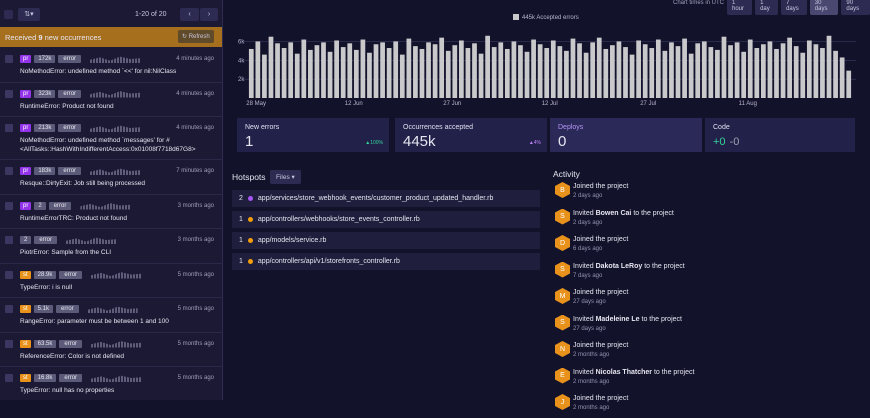 The width and height of the screenshot is (870, 418). What do you see at coordinates (40, 205) in the screenshot?
I see `occurrence-count: 2` at bounding box center [40, 205].